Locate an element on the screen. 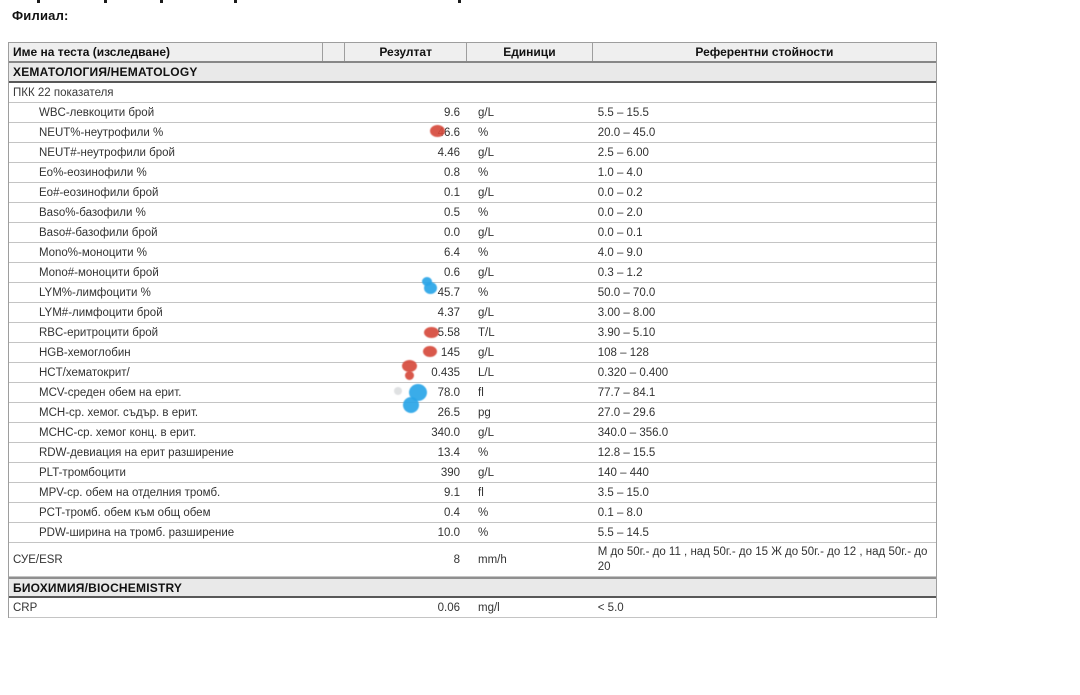  reference-cell: 77.7 – 84.1 is located at coordinates (626, 392).